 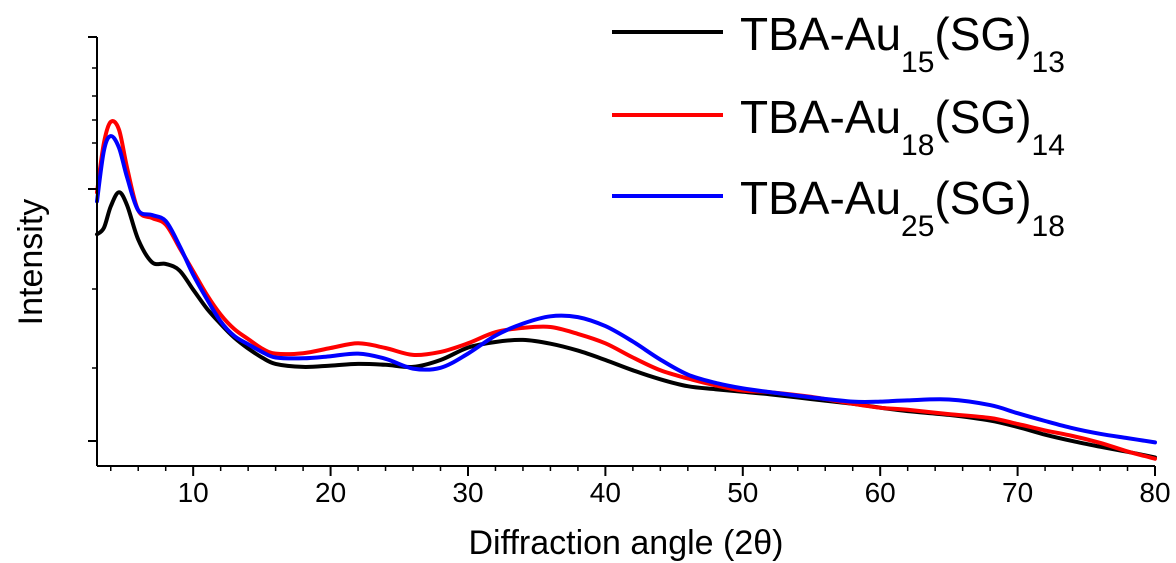 I want to click on legend-entry-3: TBA-Au25(SG)18, so click(x=902, y=207).